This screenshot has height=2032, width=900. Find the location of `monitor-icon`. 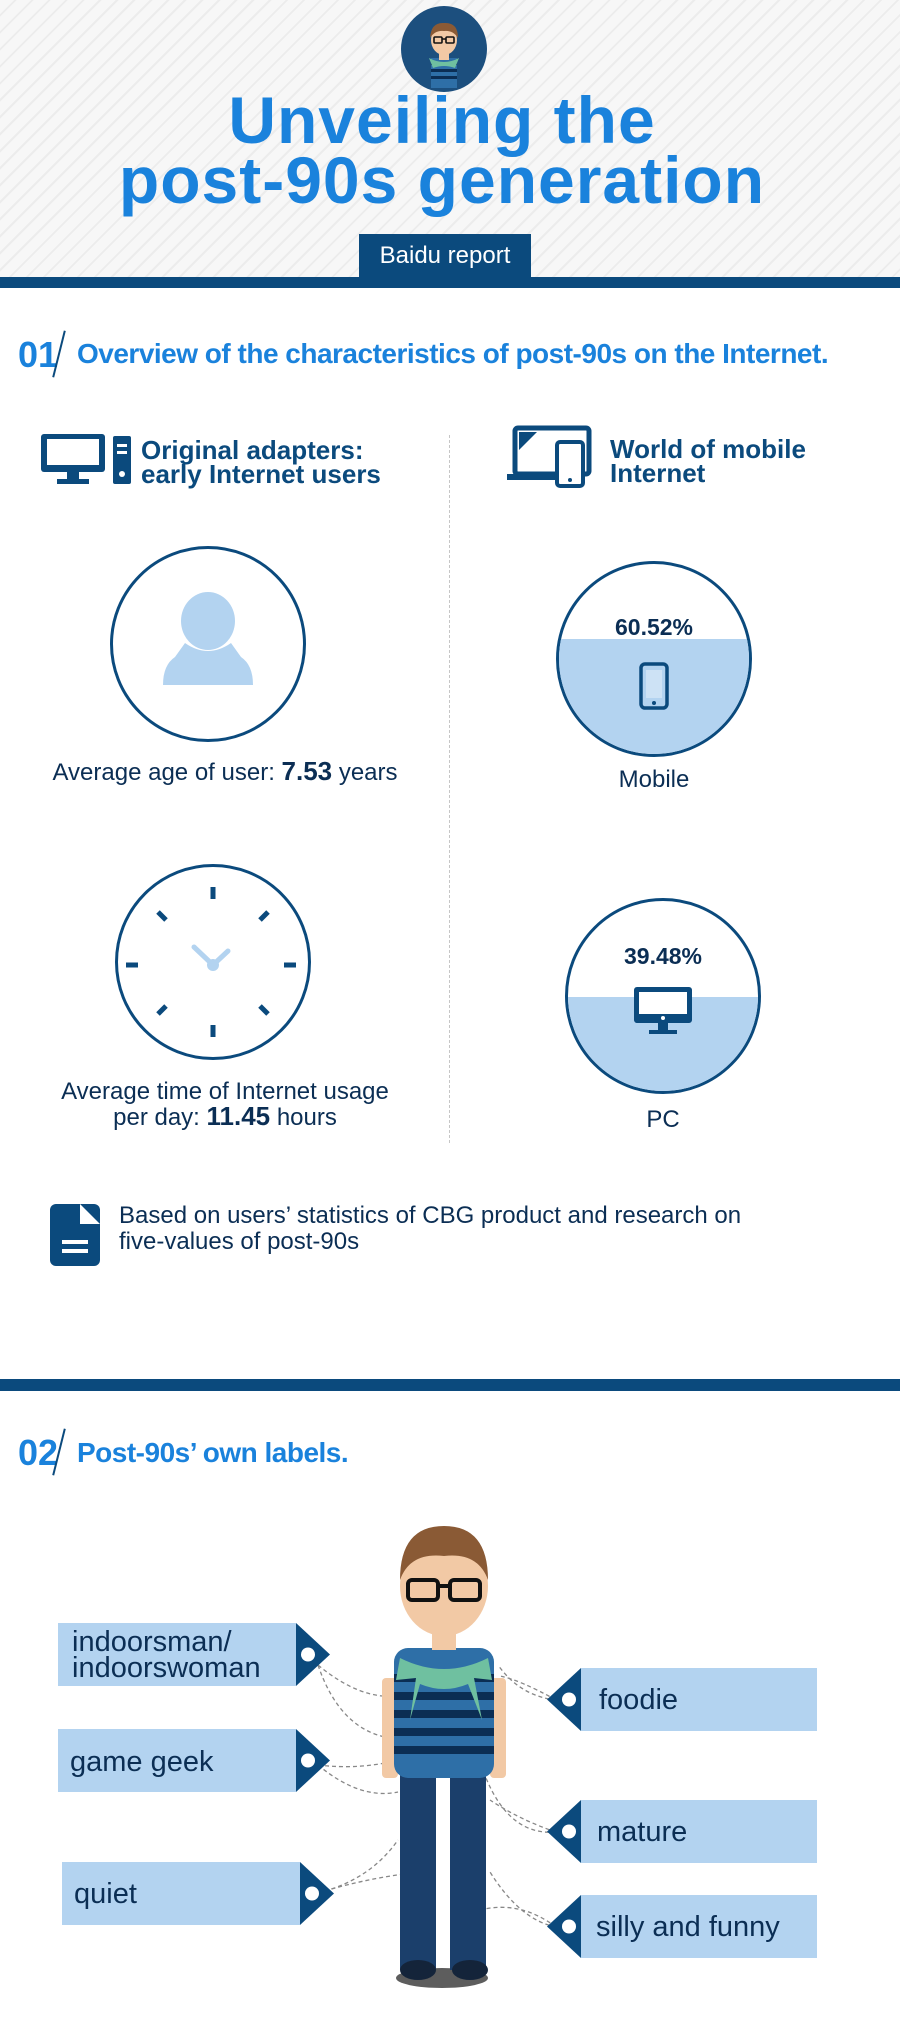

monitor-icon is located at coordinates (663, 1010).